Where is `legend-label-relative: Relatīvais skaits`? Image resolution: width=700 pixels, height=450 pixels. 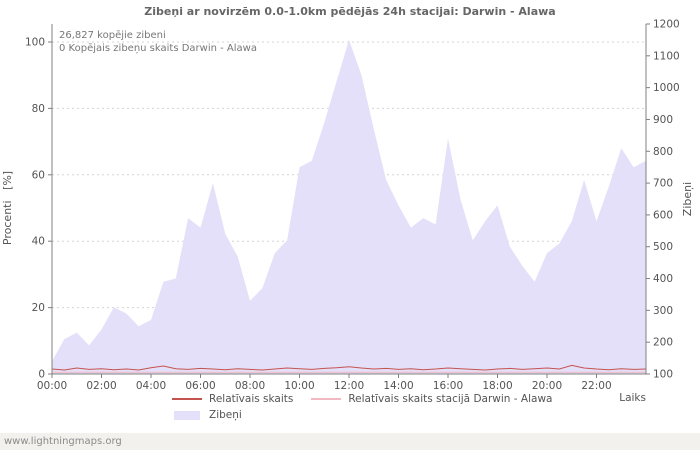
legend-label-relative: Relatīvais skaits is located at coordinates (251, 399).